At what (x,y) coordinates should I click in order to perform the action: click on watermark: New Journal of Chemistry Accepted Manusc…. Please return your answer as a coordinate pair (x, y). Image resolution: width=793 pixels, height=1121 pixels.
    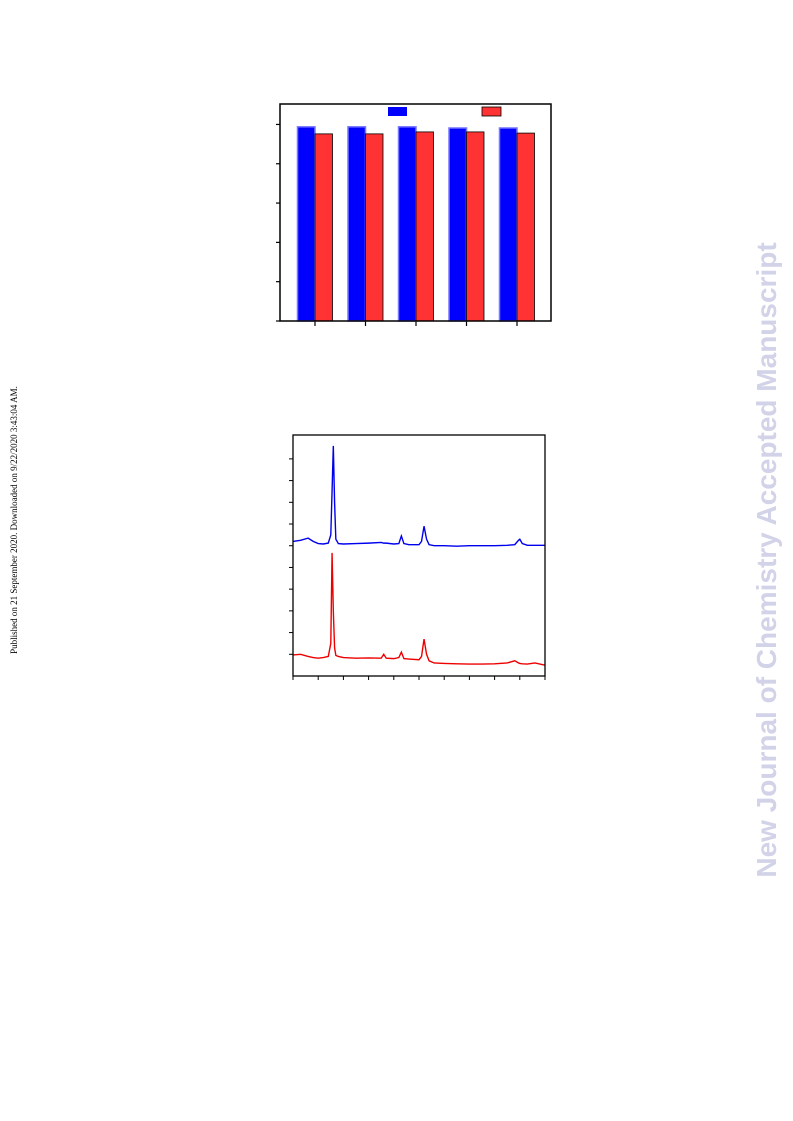
    Looking at the image, I should click on (766, 559).